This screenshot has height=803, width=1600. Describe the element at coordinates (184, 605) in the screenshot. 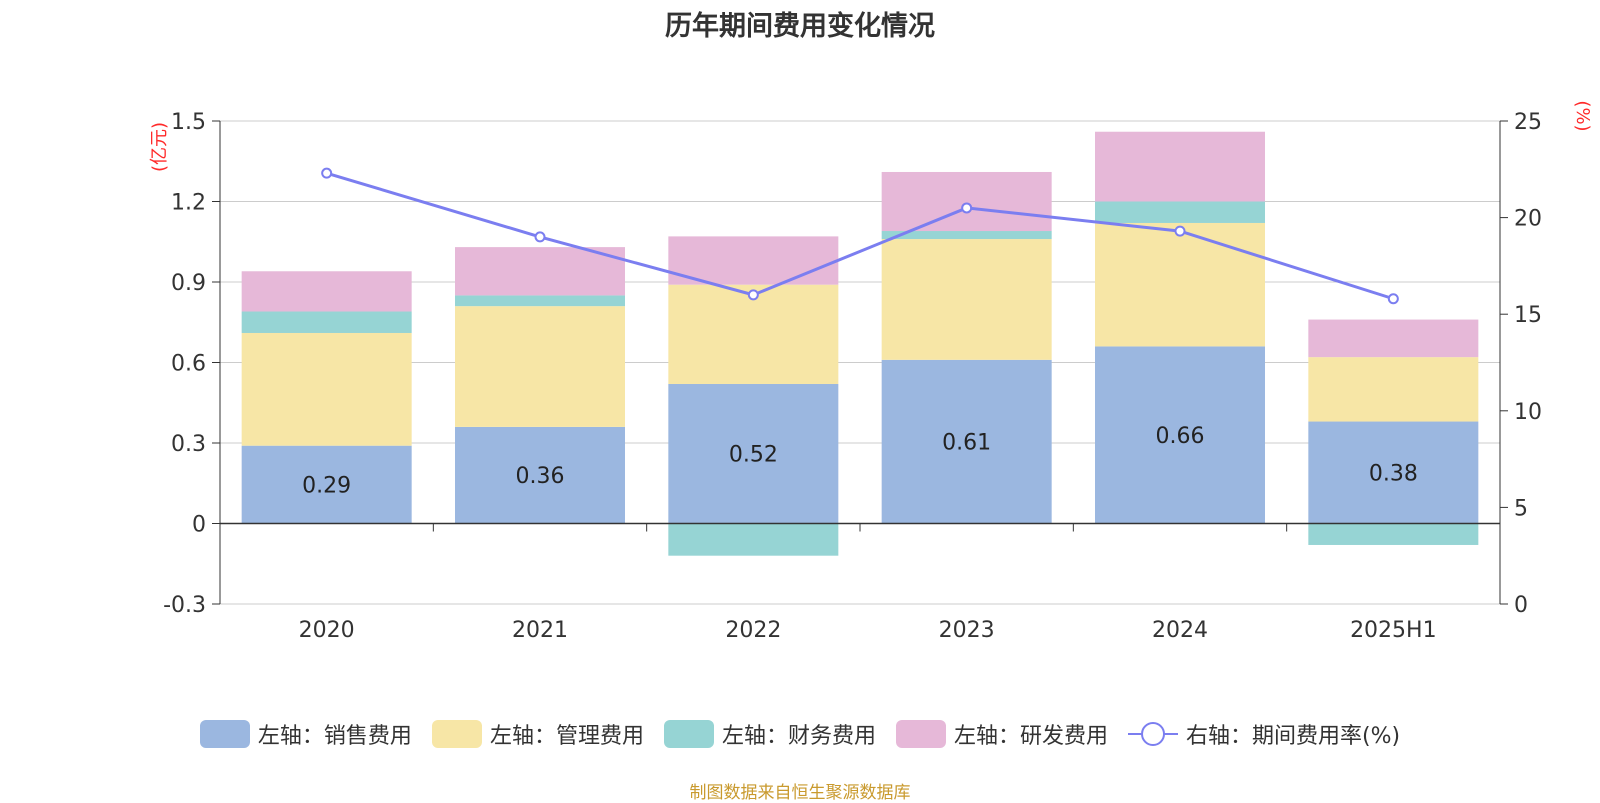

I see `left-axis-tick-label: -0.3` at that location.